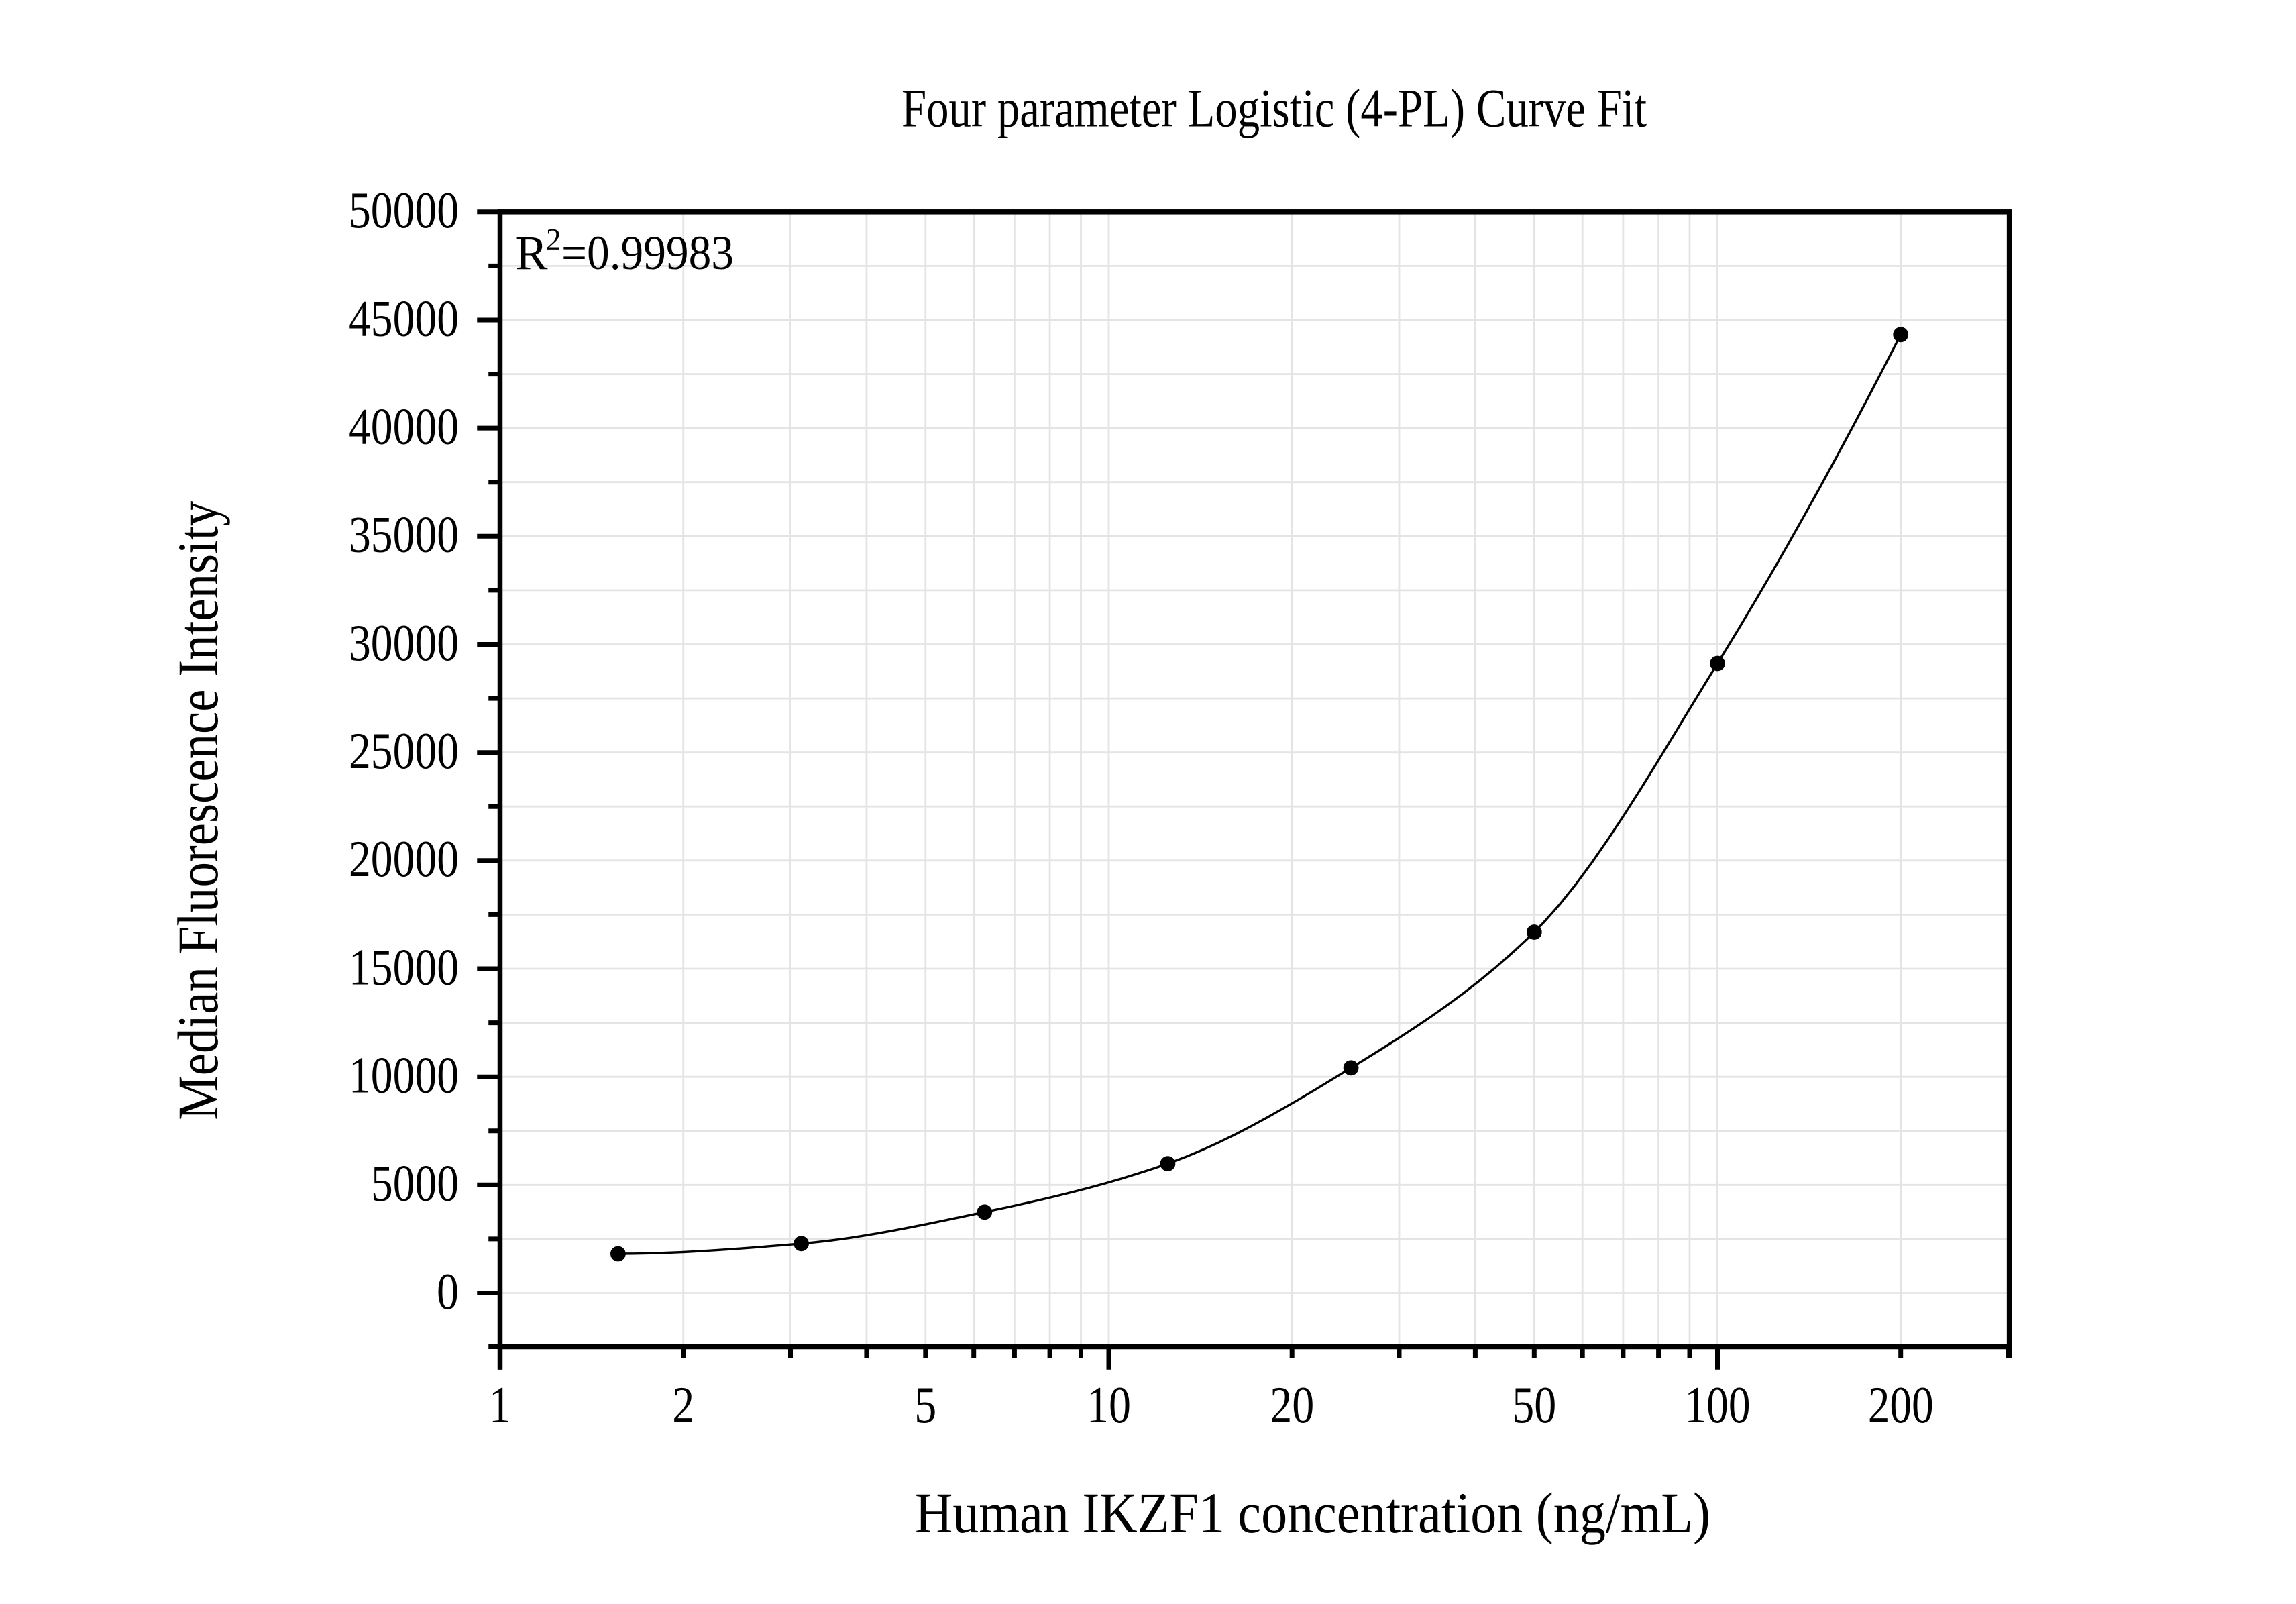 The width and height of the screenshot is (2296, 1604). What do you see at coordinates (500, 1405) in the screenshot?
I see `svg-text: 1` at bounding box center [500, 1405].